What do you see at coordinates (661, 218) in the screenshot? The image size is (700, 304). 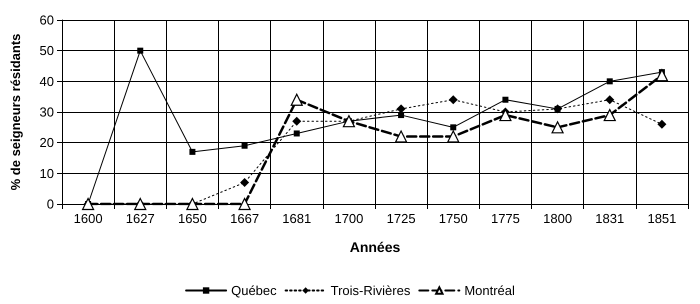 I see `x-tick-label: 1851` at bounding box center [661, 218].